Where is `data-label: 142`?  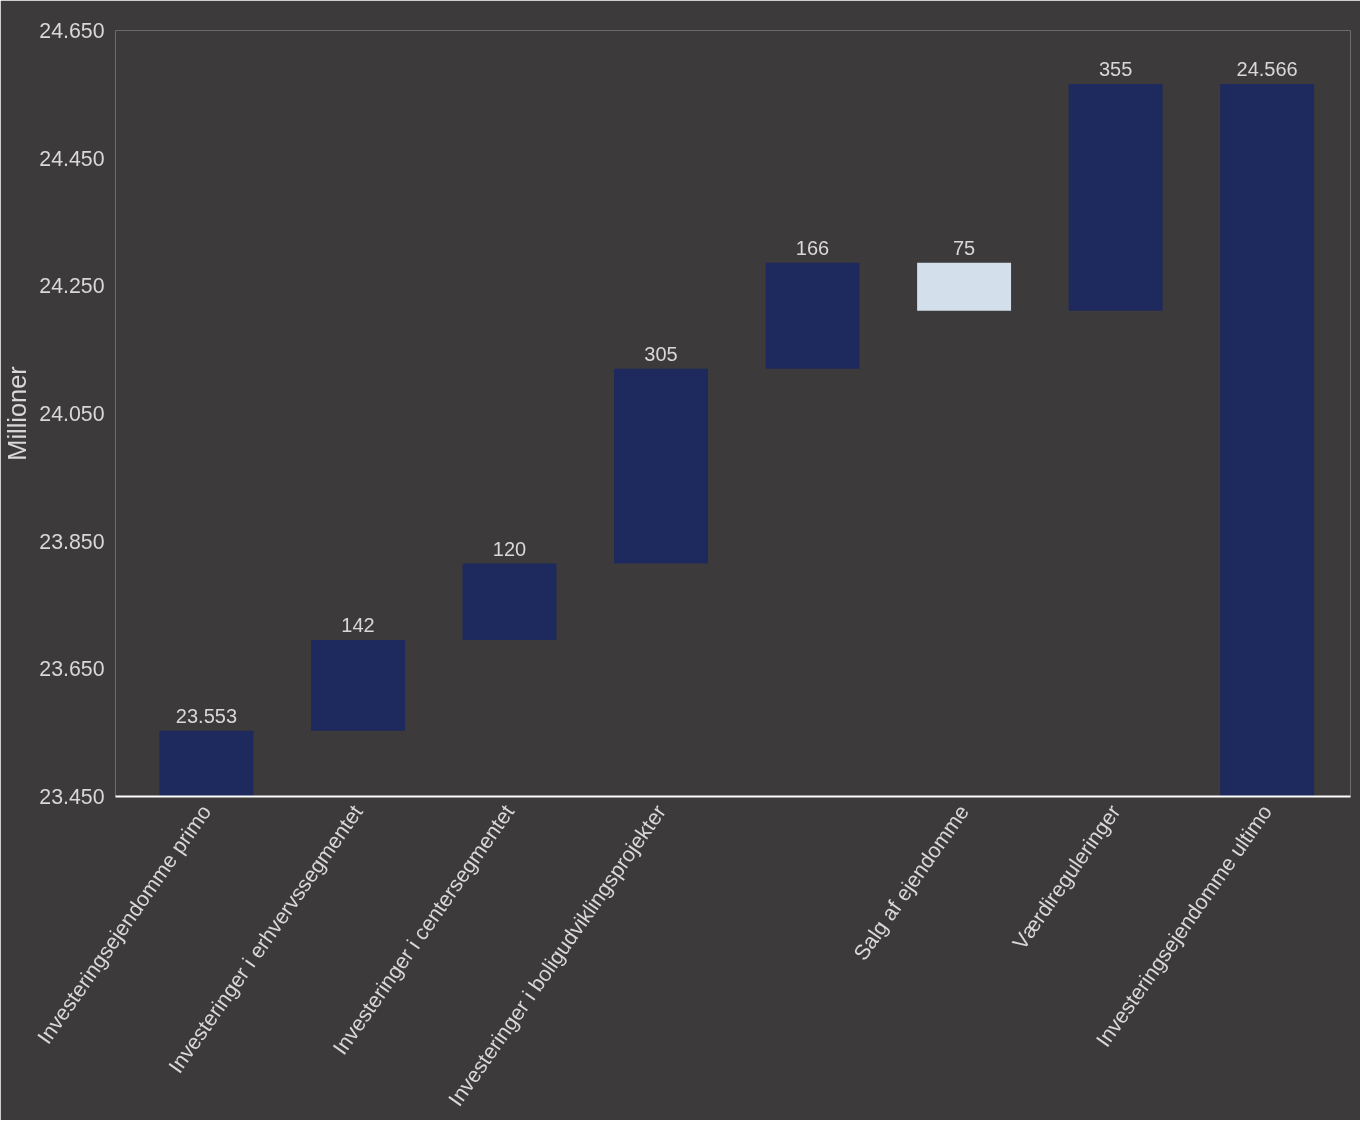 data-label: 142 is located at coordinates (358, 625).